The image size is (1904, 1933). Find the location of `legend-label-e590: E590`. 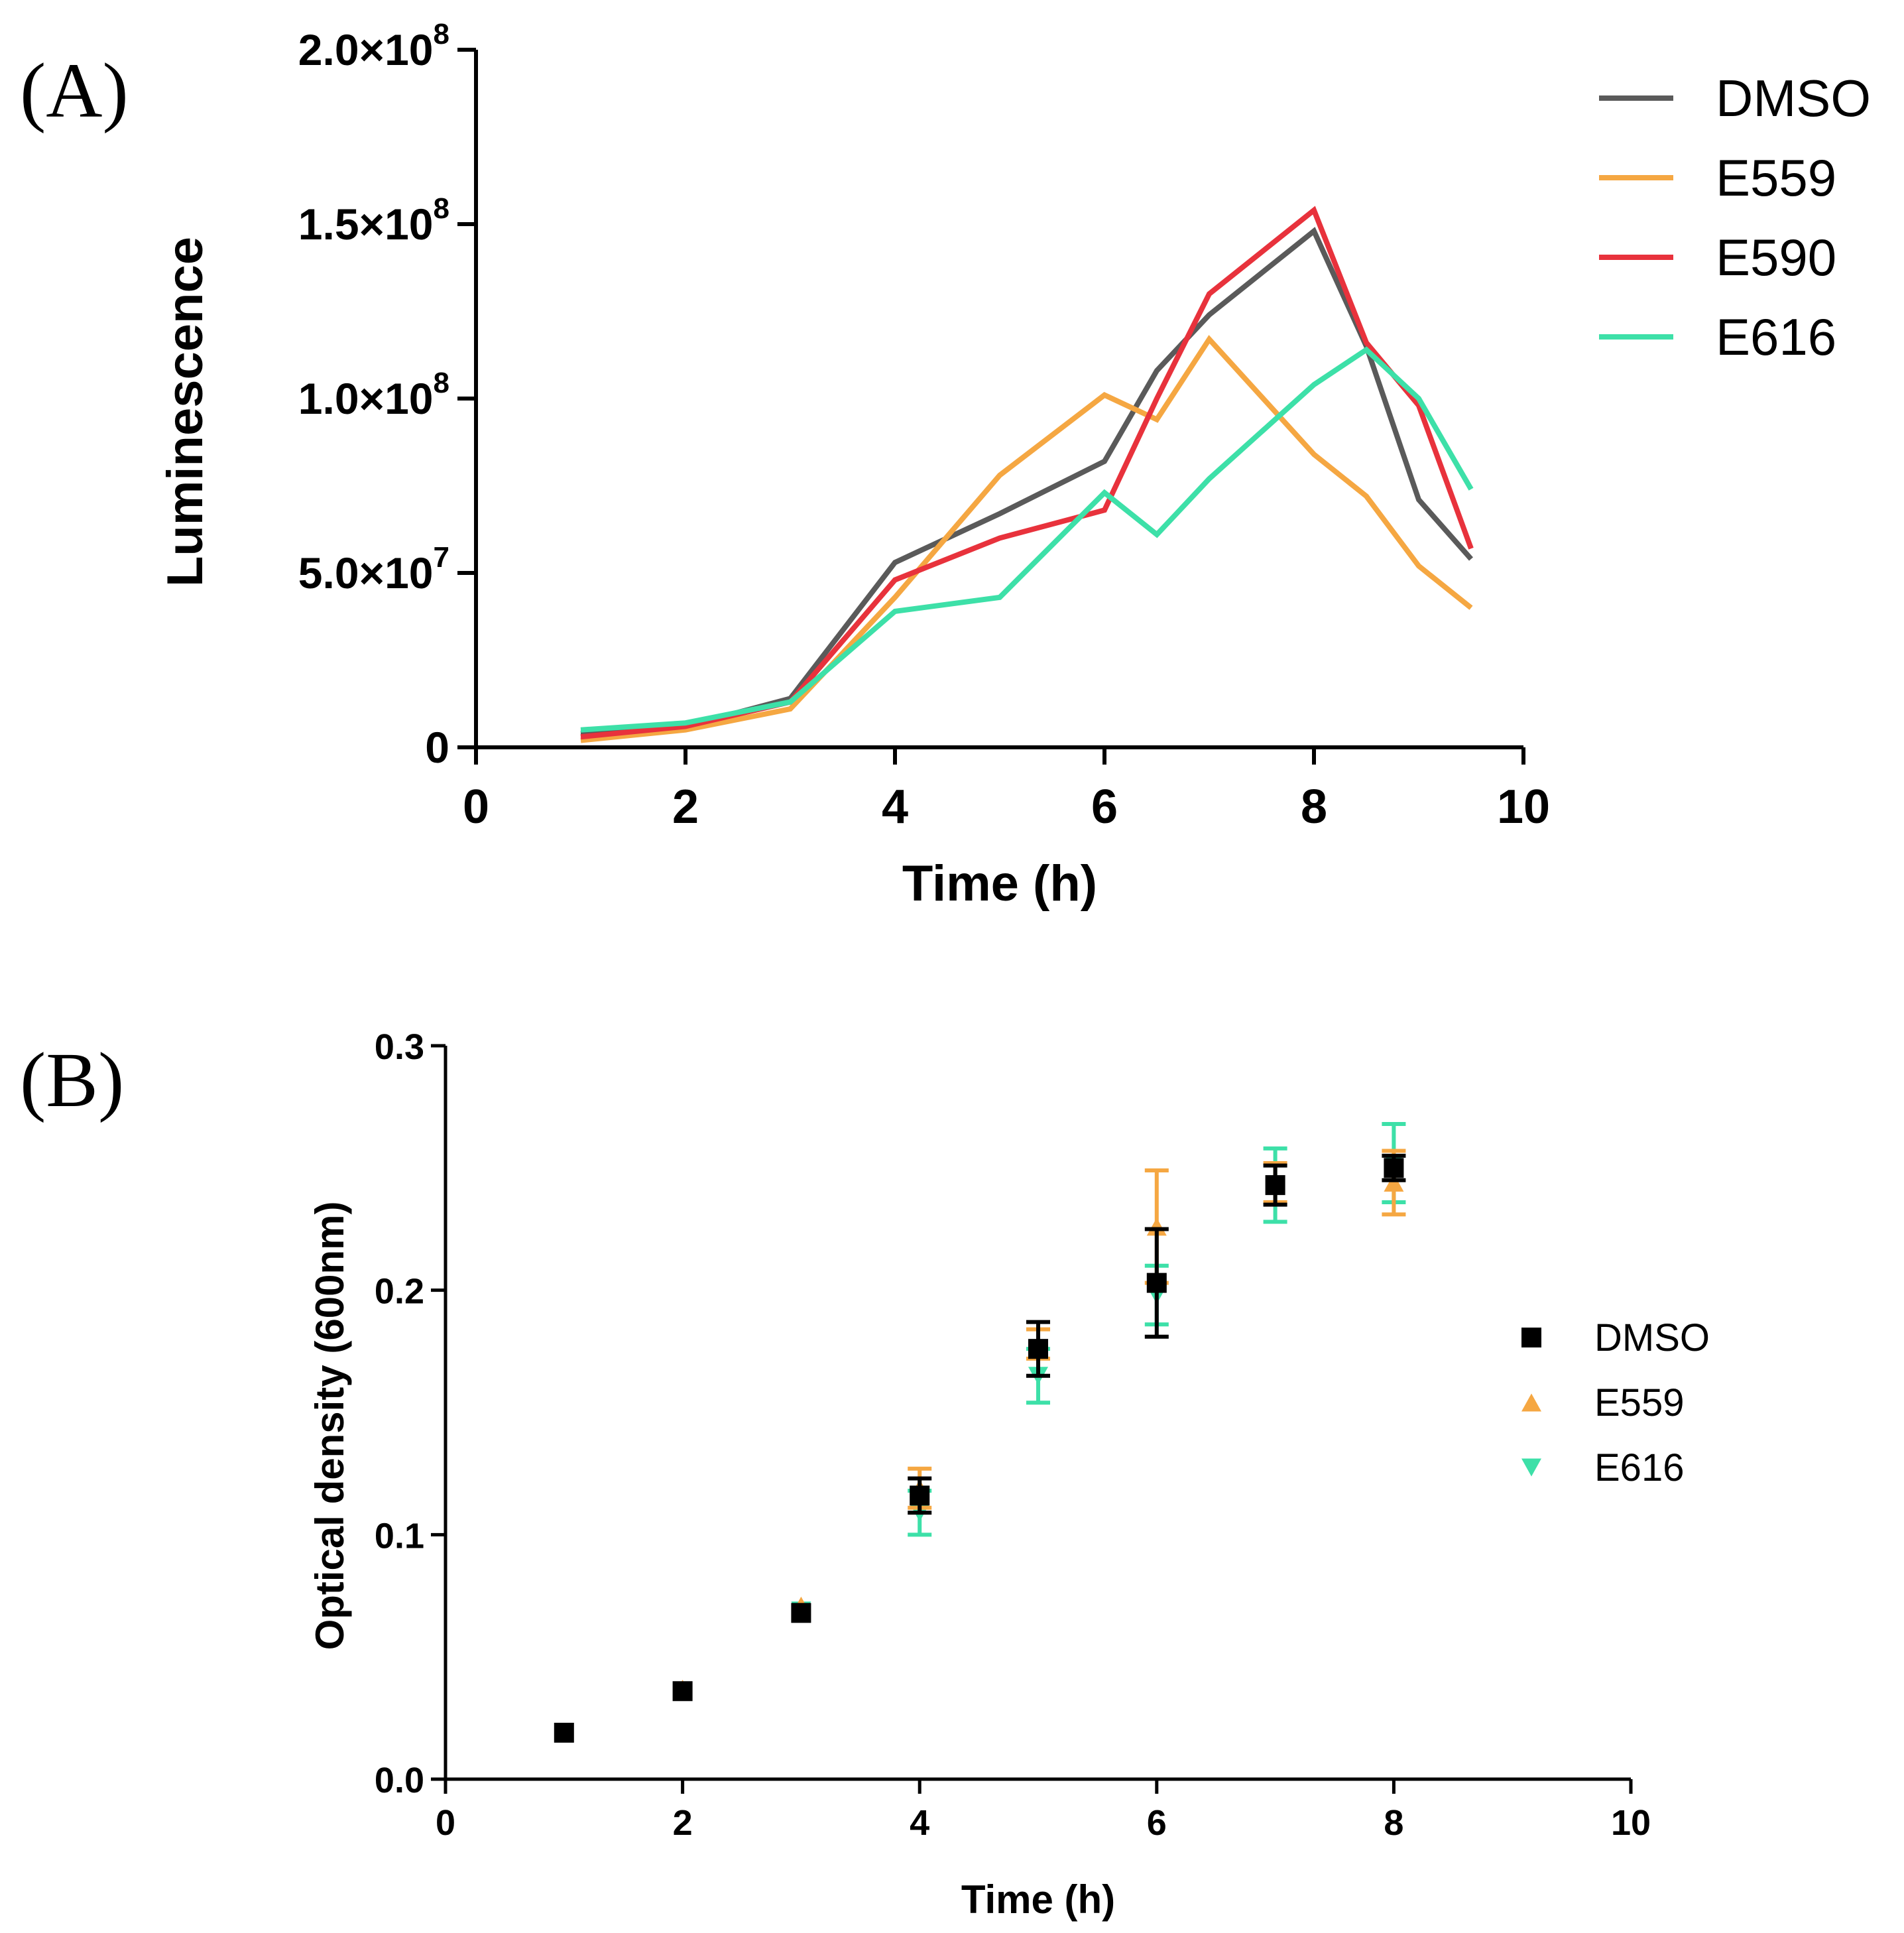

legend-label-e590: E590 is located at coordinates (1776, 257).